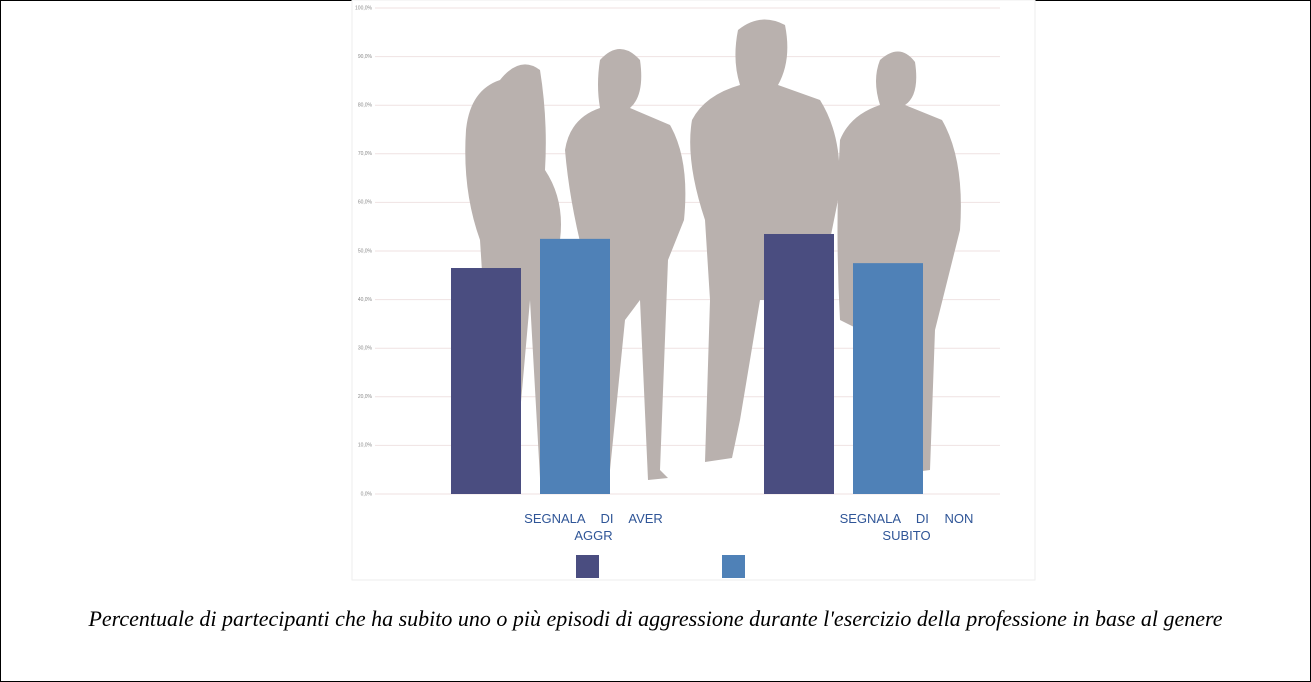  I want to click on y-tick-label: 20,0%, so click(365, 397).